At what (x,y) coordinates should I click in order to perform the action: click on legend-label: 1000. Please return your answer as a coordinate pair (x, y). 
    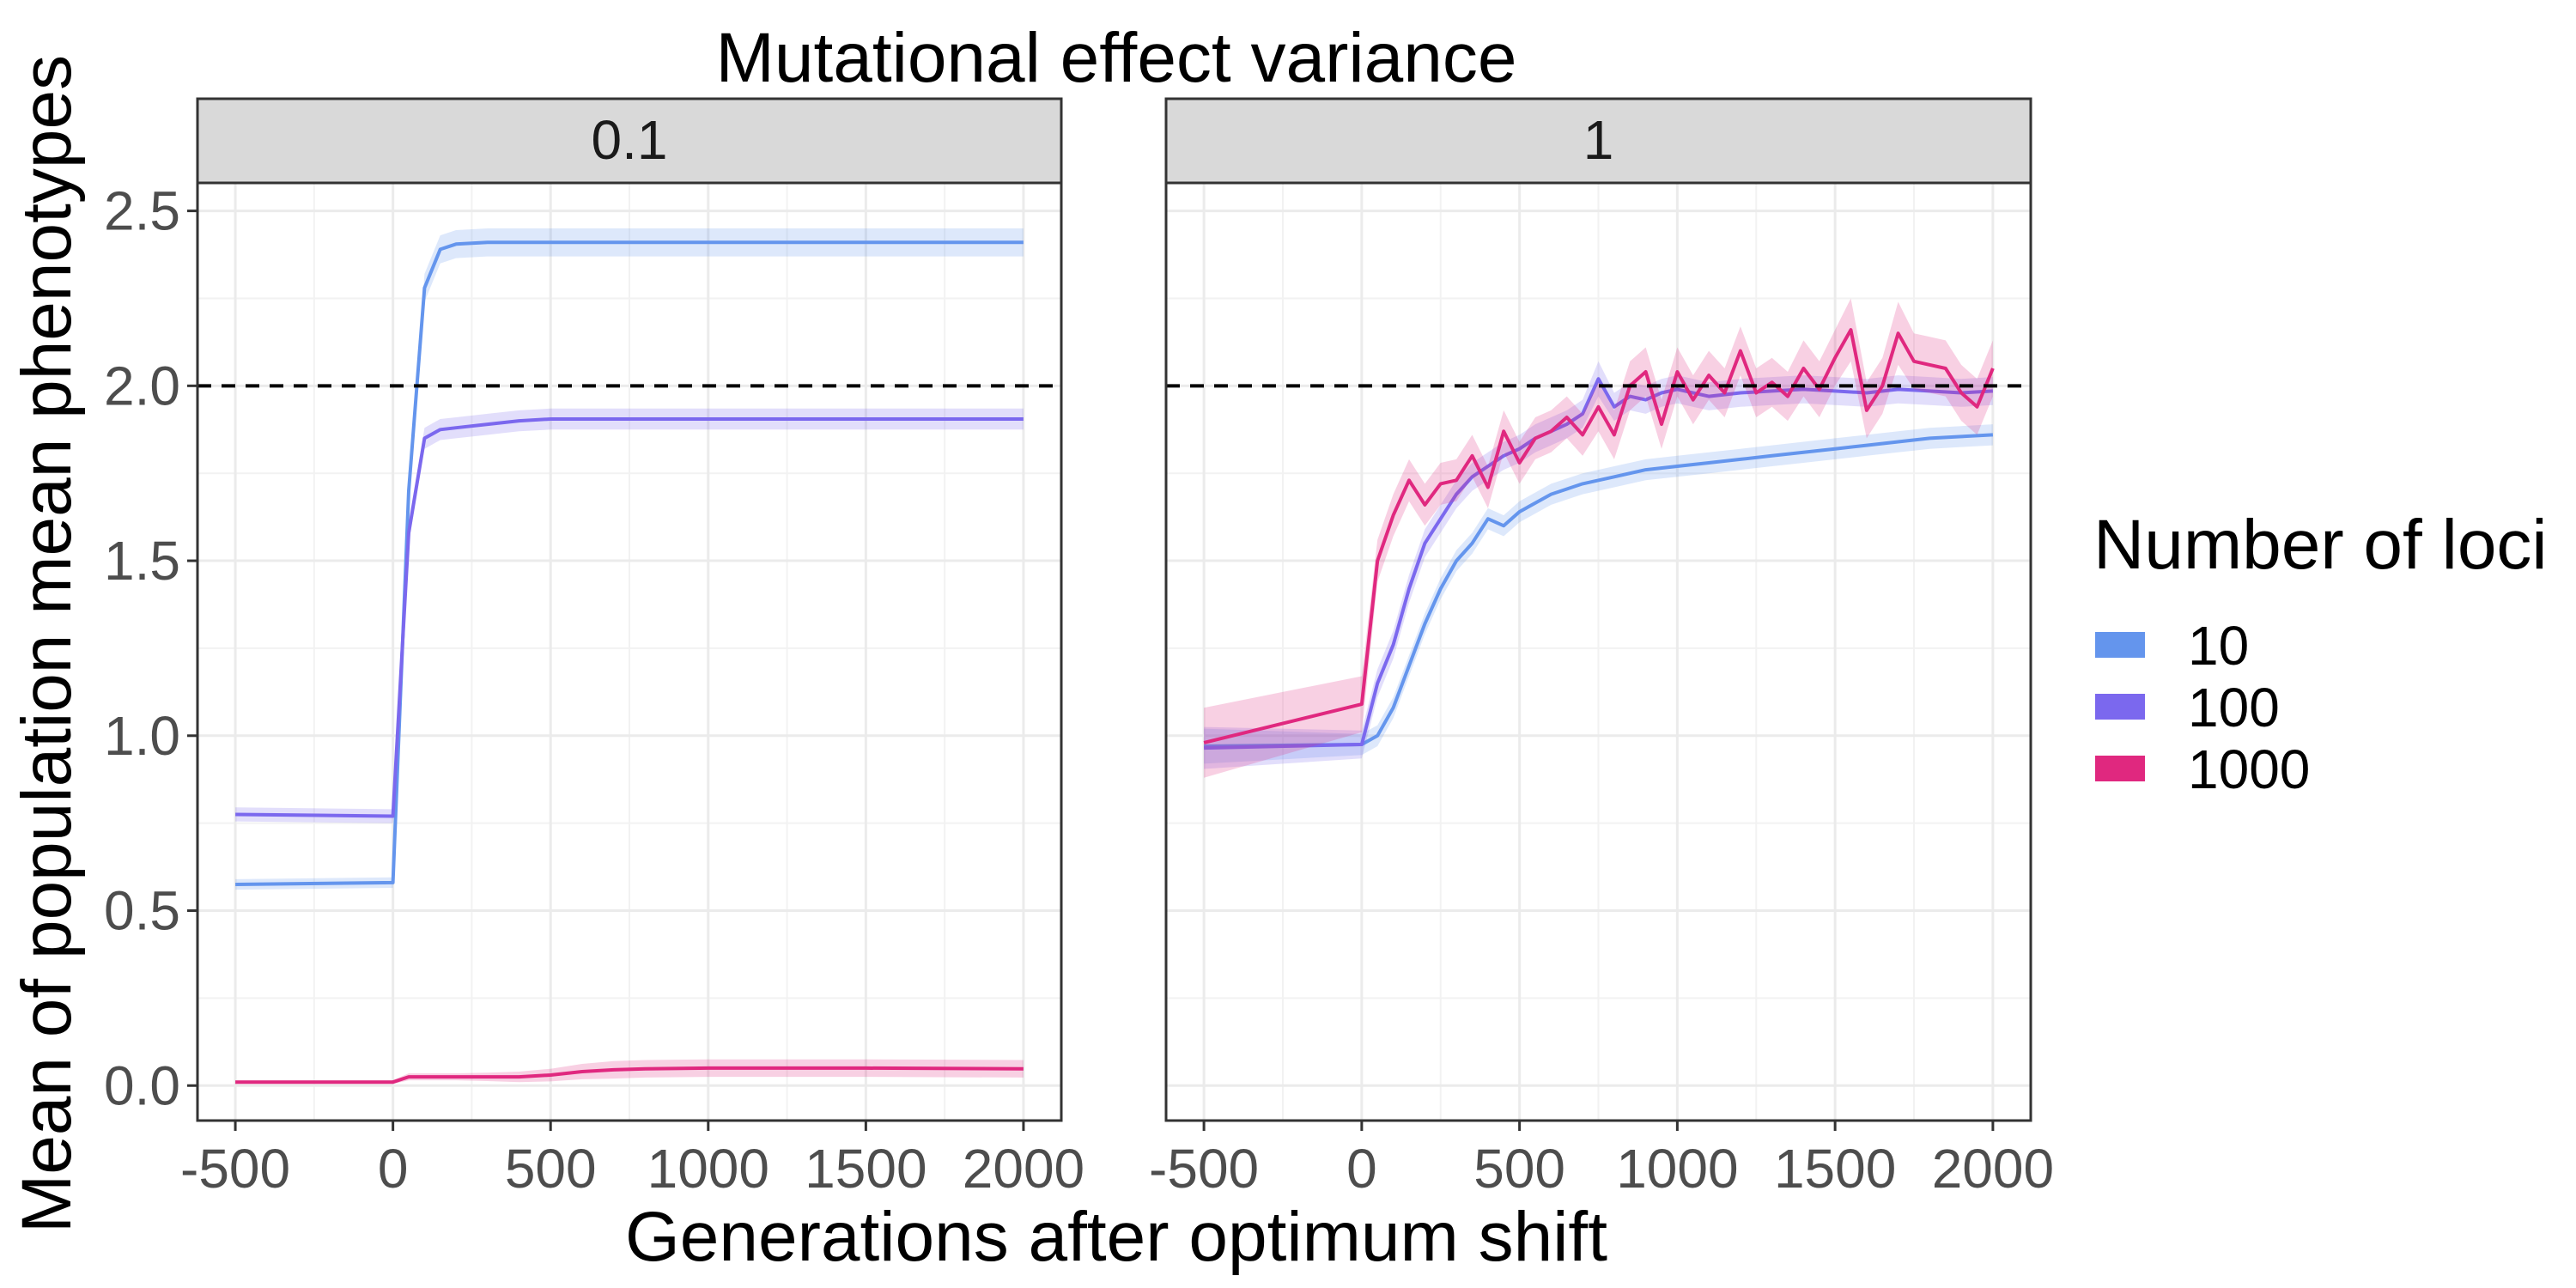
    Looking at the image, I should click on (2249, 769).